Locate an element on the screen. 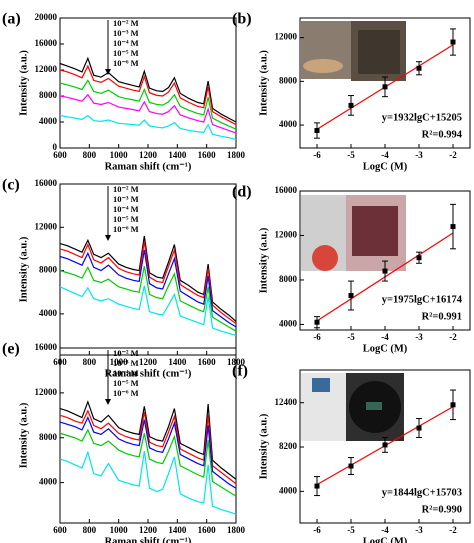  x-tick-label: 1600 is located at coordinates (207, 530).